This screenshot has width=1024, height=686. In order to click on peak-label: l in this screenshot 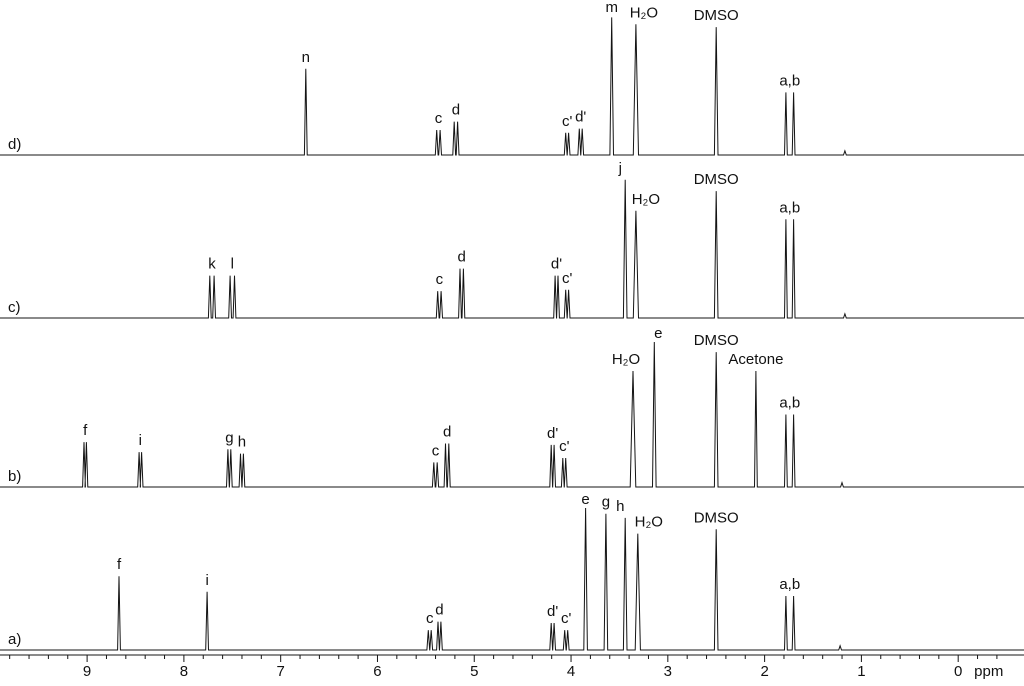, I will do `click(232, 264)`.